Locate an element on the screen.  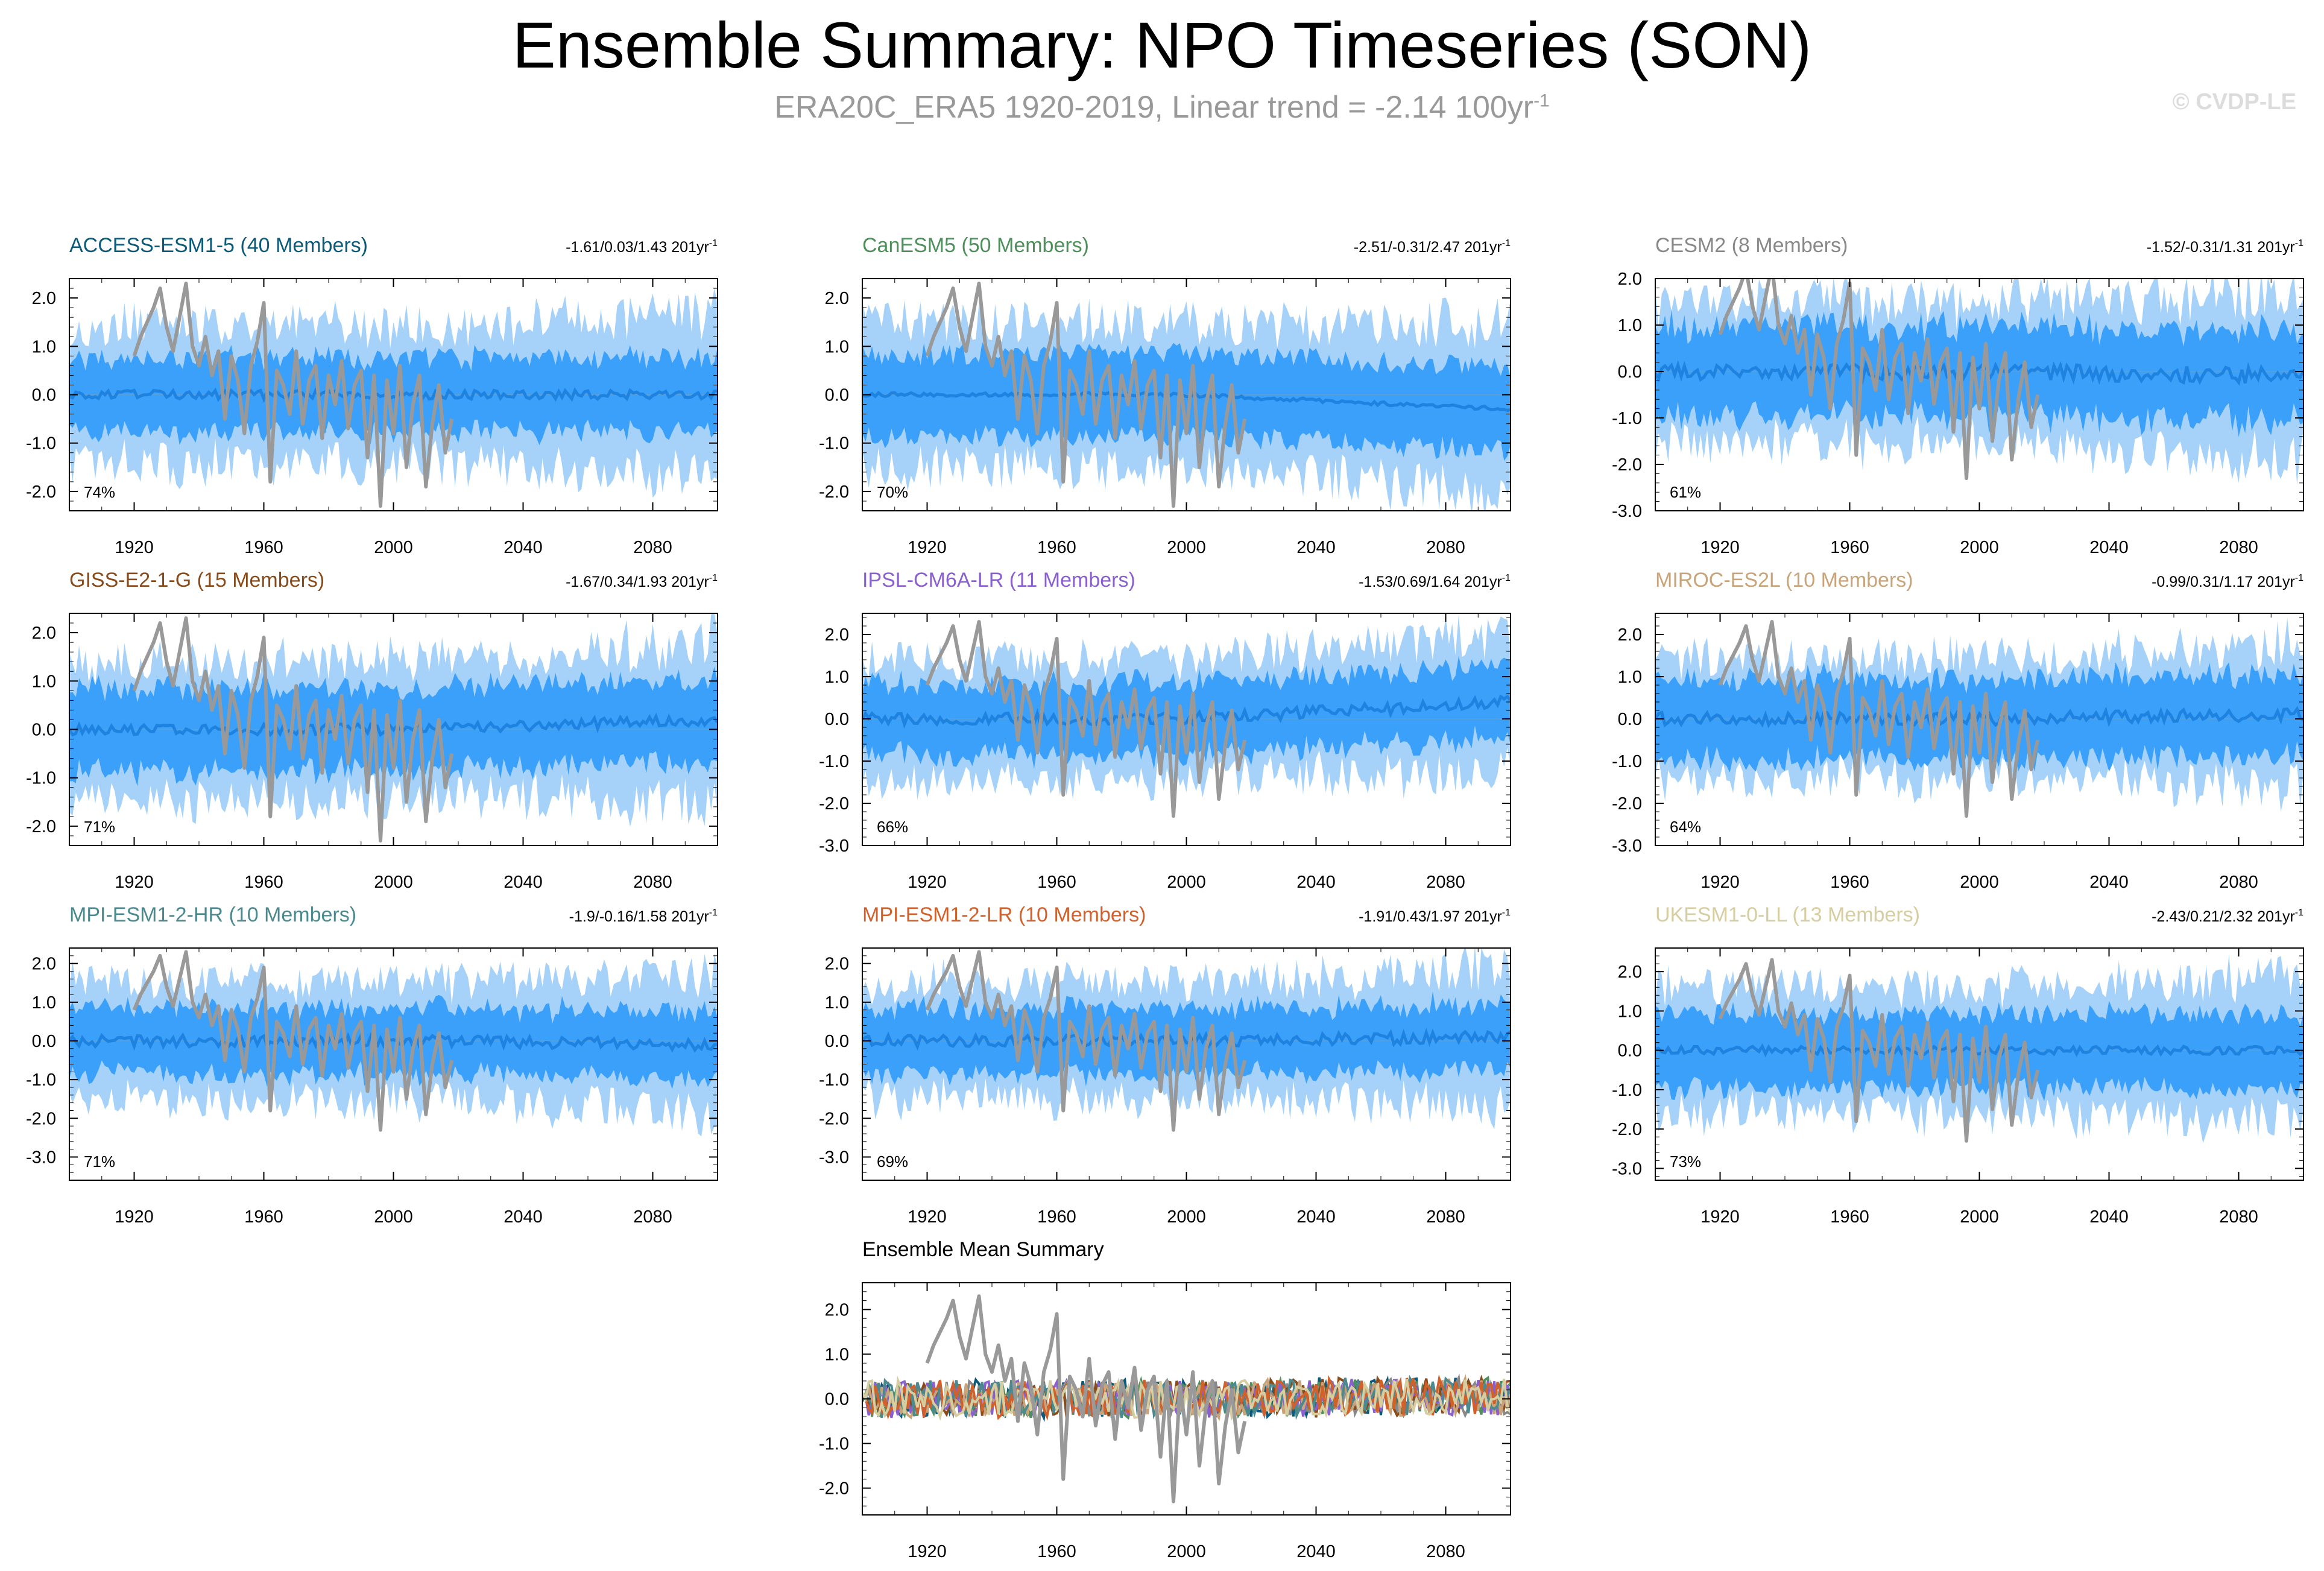
trend-label: -0.99/0.31/1.17 201yr-1 is located at coordinates (2227, 581).